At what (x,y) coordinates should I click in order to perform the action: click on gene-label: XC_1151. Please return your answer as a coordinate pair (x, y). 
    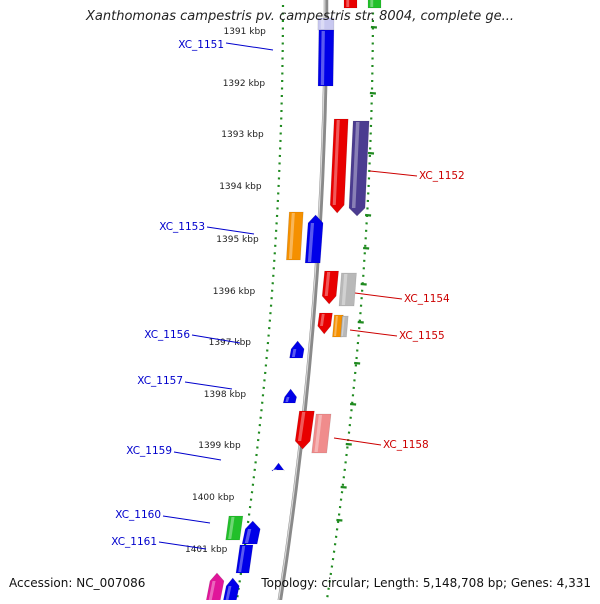
    Looking at the image, I should click on (201, 45).